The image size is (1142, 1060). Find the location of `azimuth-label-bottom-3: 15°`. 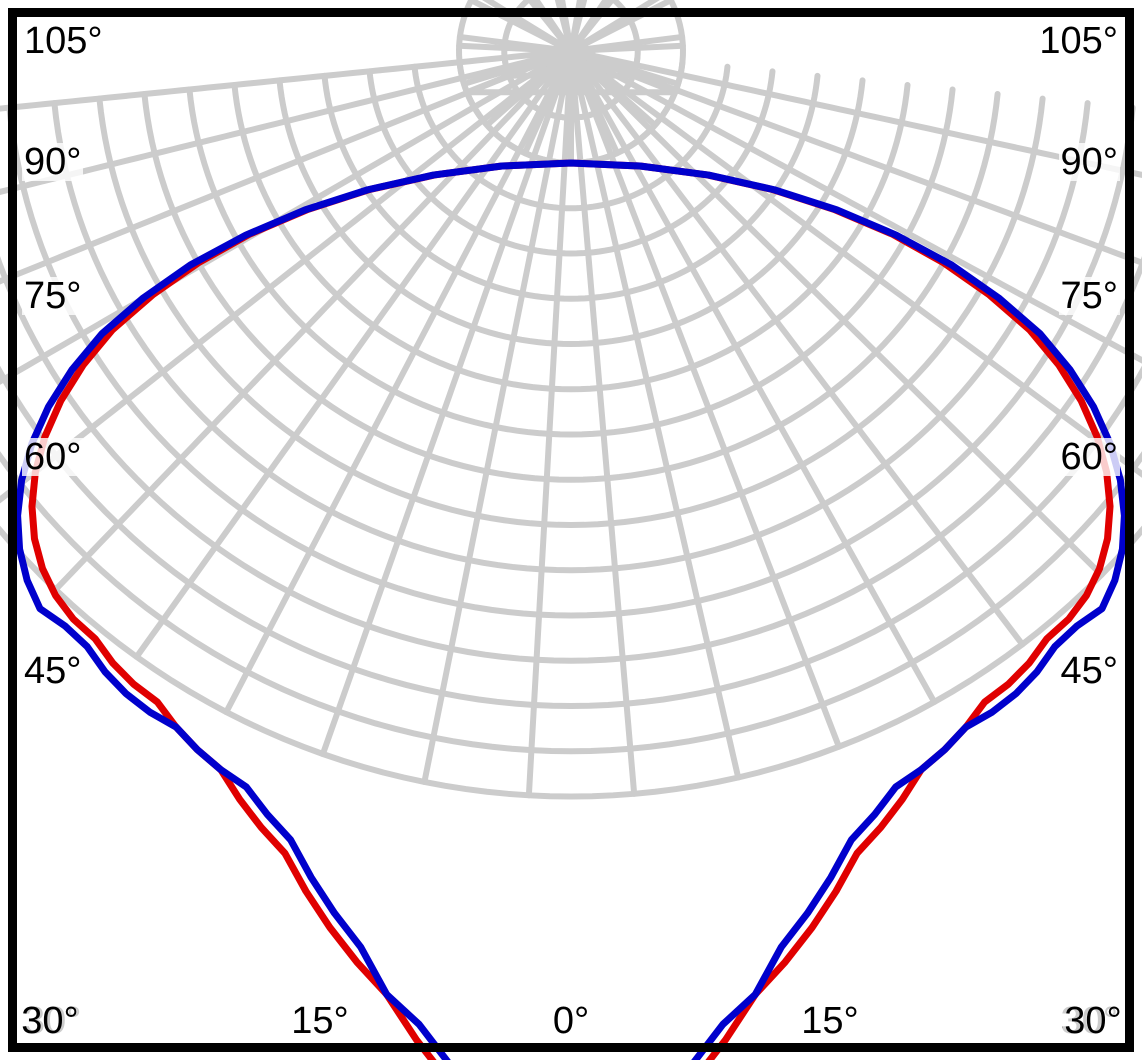

azimuth-label-bottom-3: 15° is located at coordinates (830, 1021).